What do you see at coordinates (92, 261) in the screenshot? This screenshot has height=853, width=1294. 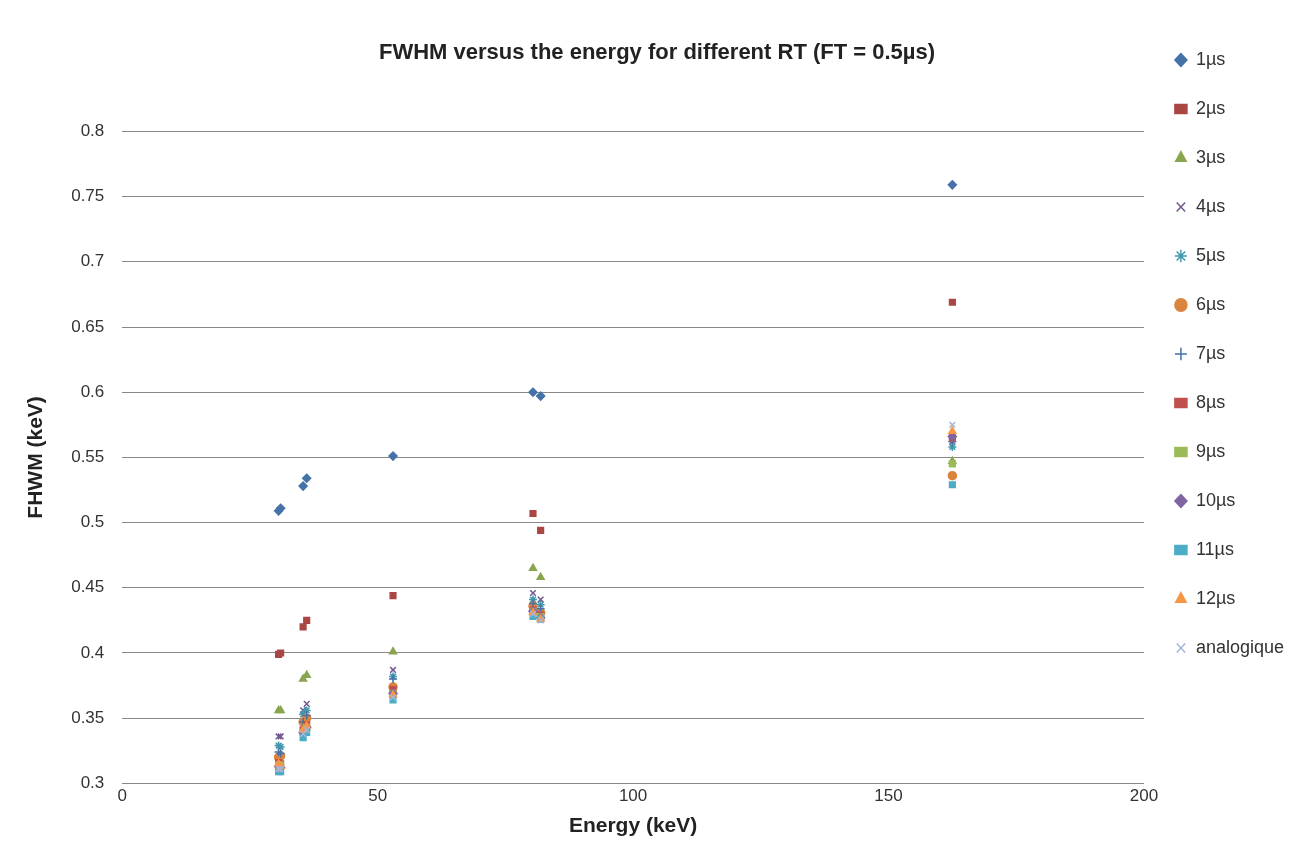 I see `y-tick-label: 0.7` at bounding box center [92, 261].